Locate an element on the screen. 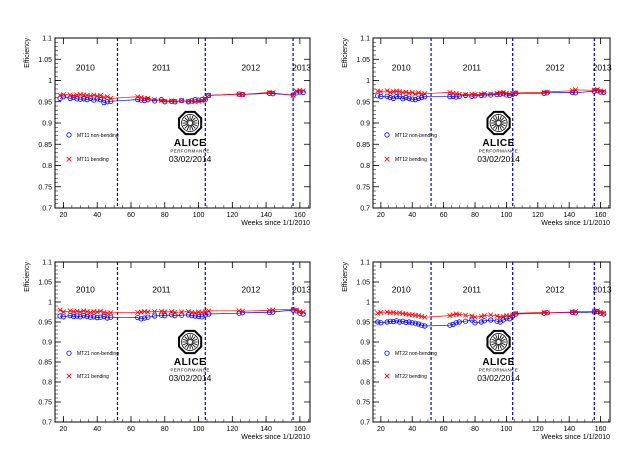 This screenshot has height=455, width=643. legend-marker-cross is located at coordinates (69, 159).